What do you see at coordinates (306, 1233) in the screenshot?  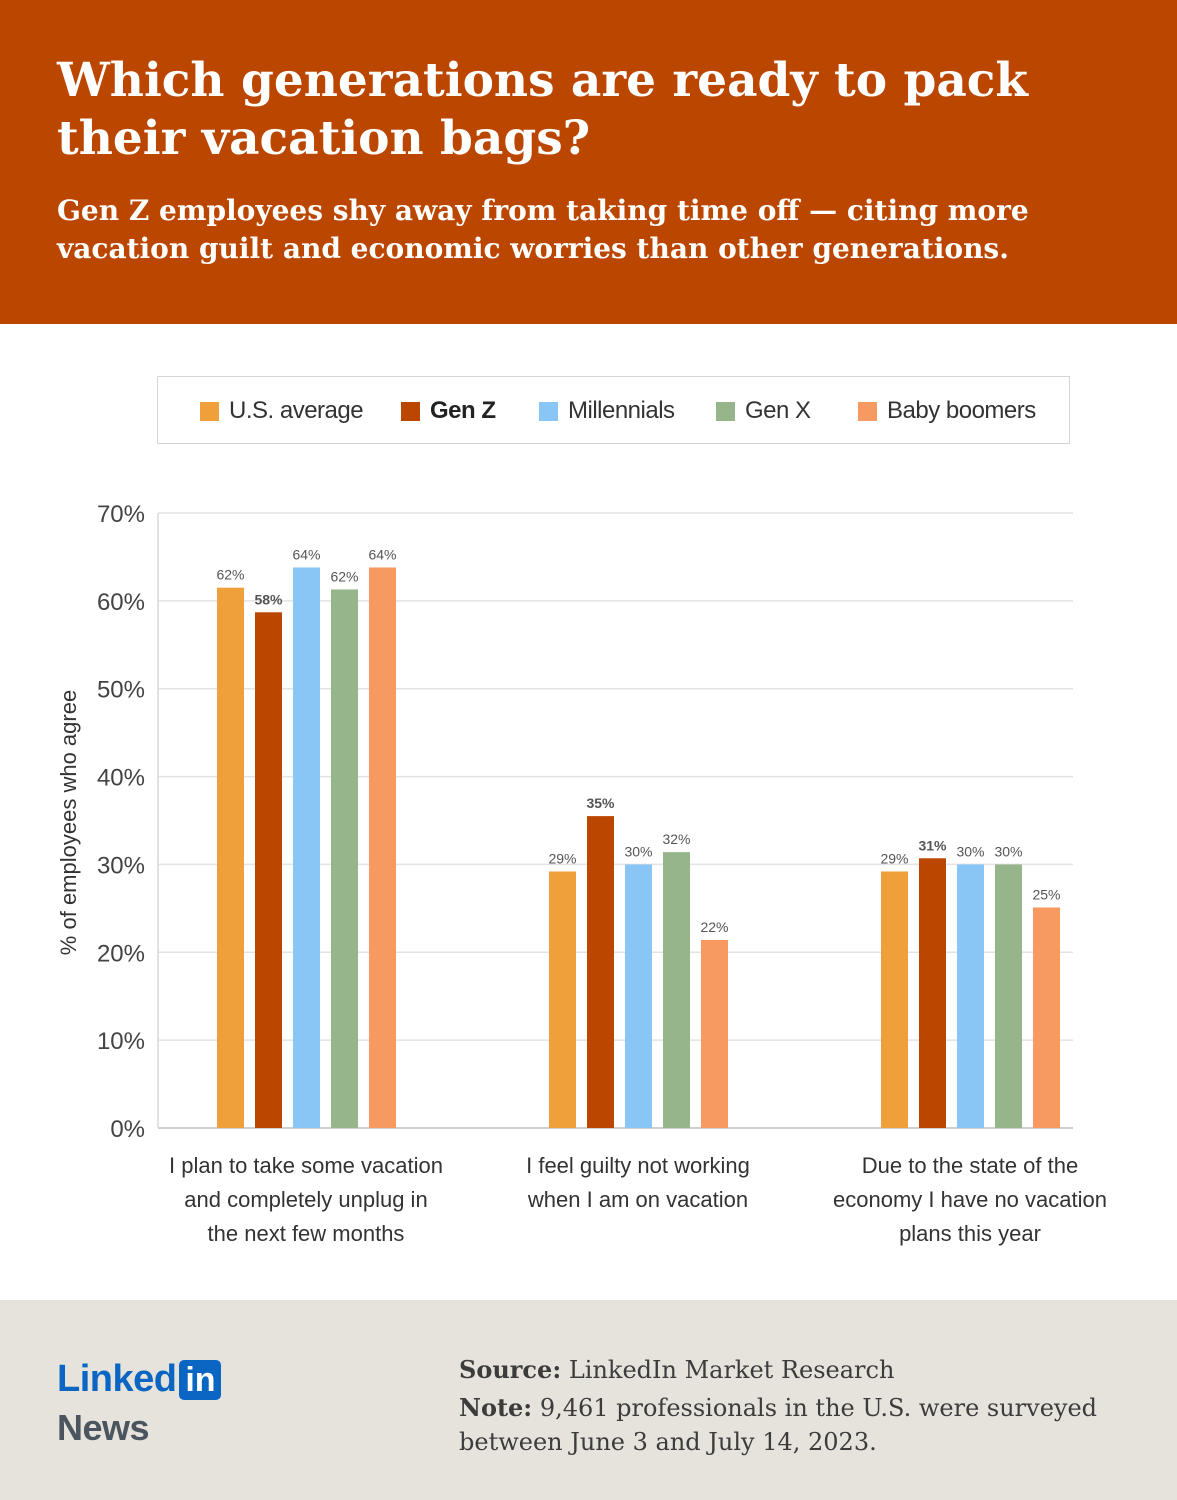 I see `category-label: the next few months` at bounding box center [306, 1233].